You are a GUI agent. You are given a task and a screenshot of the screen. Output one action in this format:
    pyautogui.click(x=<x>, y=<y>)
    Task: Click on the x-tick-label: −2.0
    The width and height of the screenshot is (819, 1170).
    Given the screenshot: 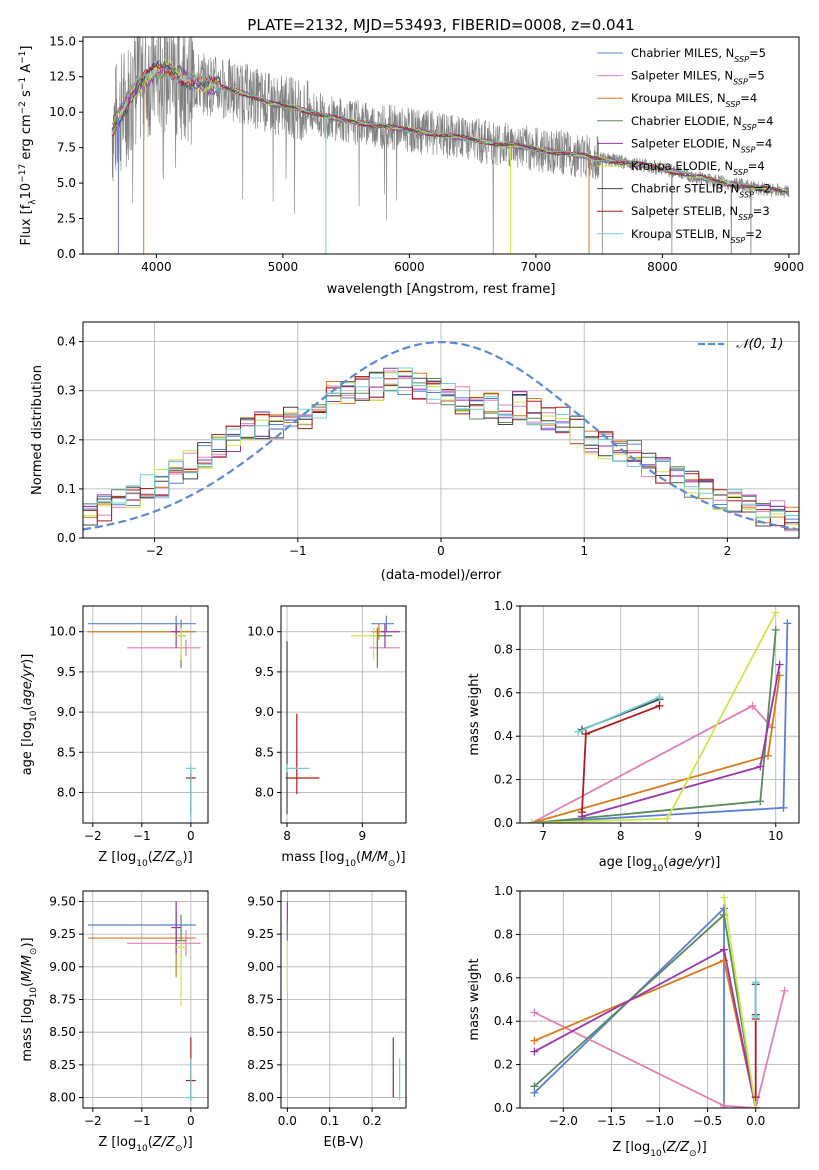 What is the action you would take?
    pyautogui.click(x=563, y=1121)
    